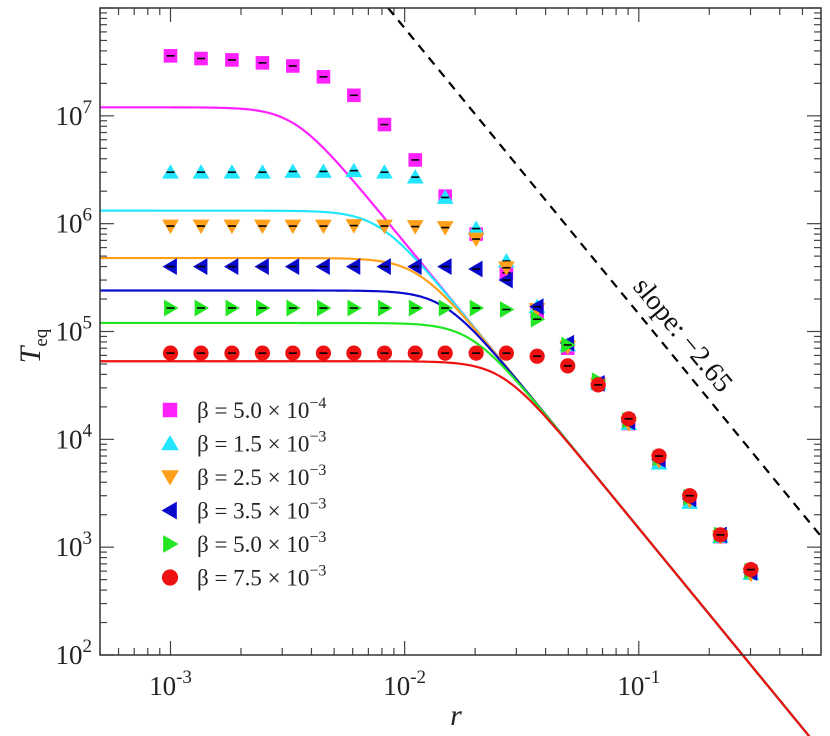 The width and height of the screenshot is (830, 736). I want to click on y-axis-label-group: Teq, so click(33, 345).